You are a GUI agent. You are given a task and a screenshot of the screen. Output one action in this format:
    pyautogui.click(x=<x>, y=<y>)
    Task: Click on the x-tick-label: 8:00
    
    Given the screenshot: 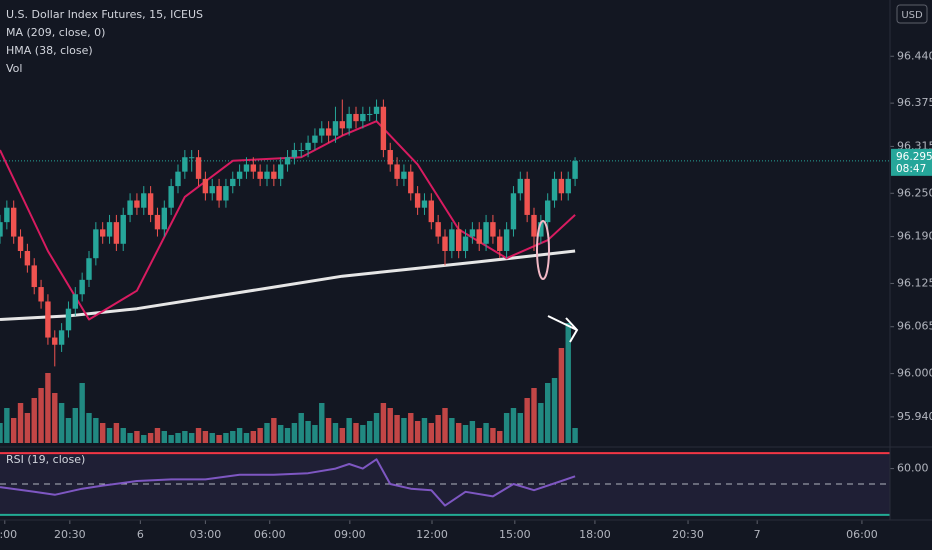 What is the action you would take?
    pyautogui.click(x=8, y=534)
    